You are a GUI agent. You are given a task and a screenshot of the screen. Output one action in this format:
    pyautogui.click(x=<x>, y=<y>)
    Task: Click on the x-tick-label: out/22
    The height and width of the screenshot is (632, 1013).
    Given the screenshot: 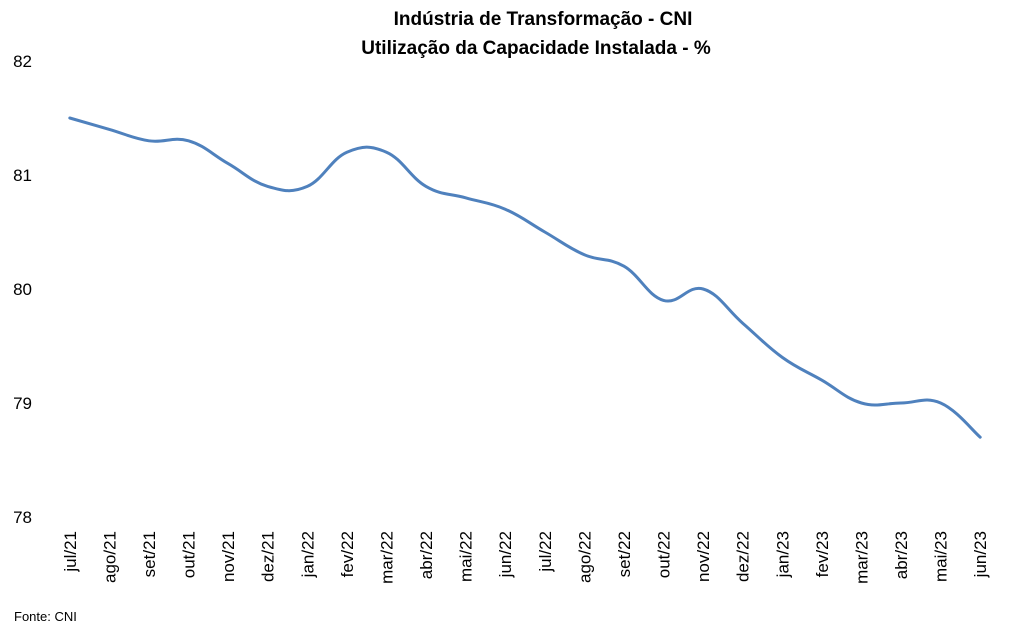 What is the action you would take?
    pyautogui.click(x=664, y=554)
    